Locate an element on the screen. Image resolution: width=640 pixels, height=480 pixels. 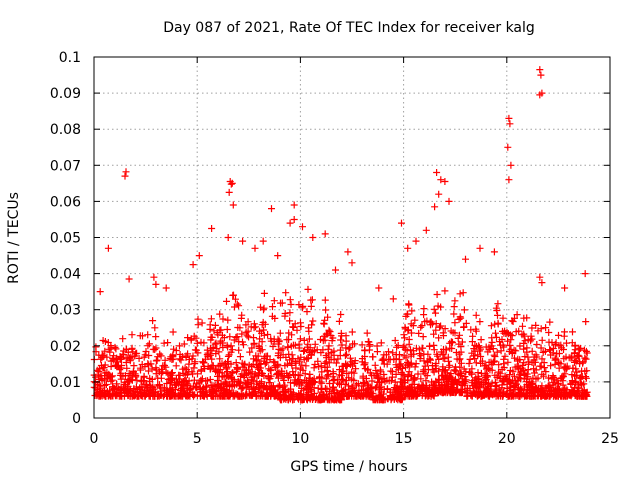
y-tick-label: 0.04 is located at coordinates (65, 275).